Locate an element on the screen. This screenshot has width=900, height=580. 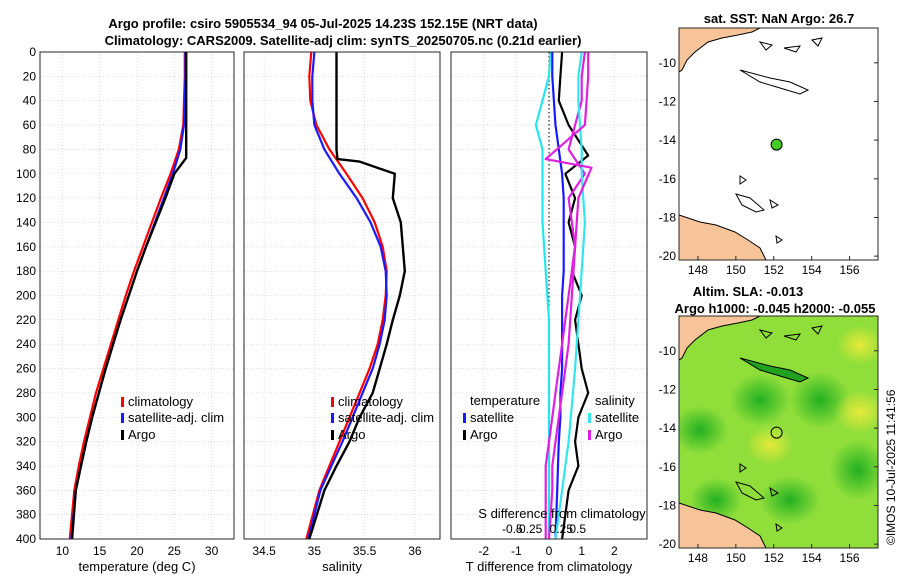
y-tick-label: 0 is located at coordinates (32, 52).